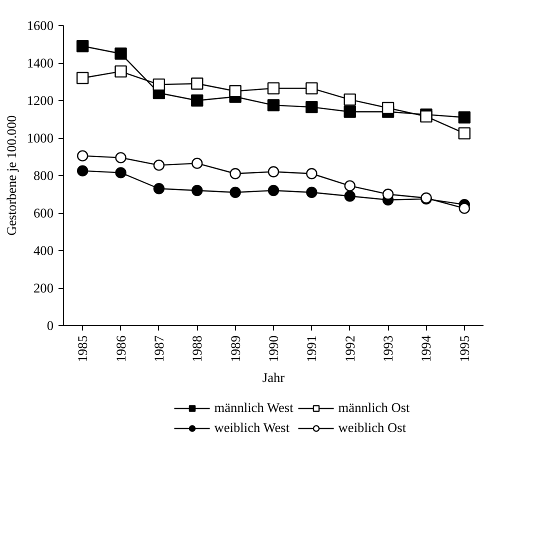 Image resolution: width=557 pixels, height=556 pixels. Describe the element at coordinates (252, 428) in the screenshot. I see `legend-label: weiblich West` at that location.